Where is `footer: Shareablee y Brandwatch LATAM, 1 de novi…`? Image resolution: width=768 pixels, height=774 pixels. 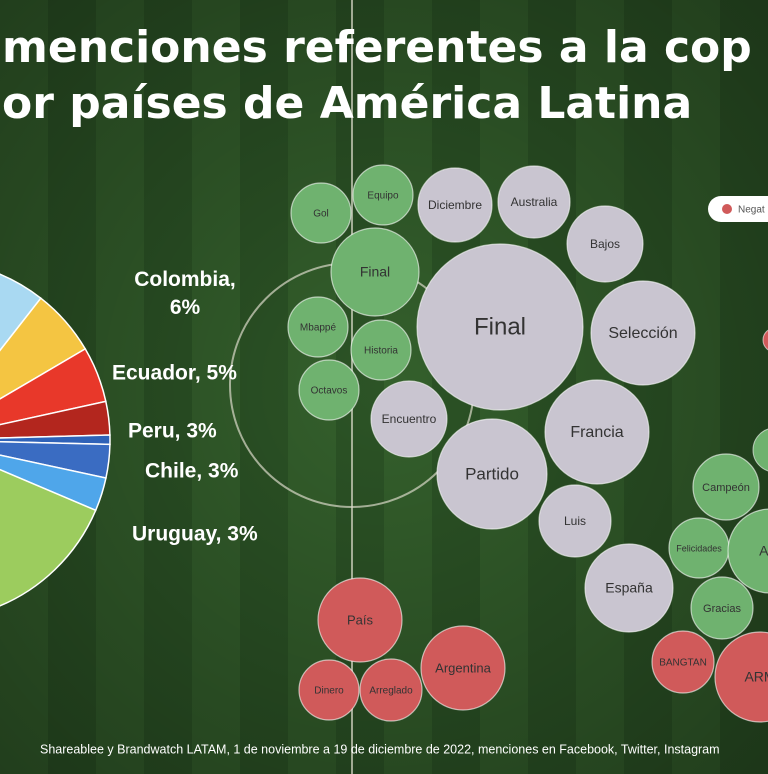 footer: Shareablee y Brandwatch LATAM, 1 de novi… is located at coordinates (380, 749).